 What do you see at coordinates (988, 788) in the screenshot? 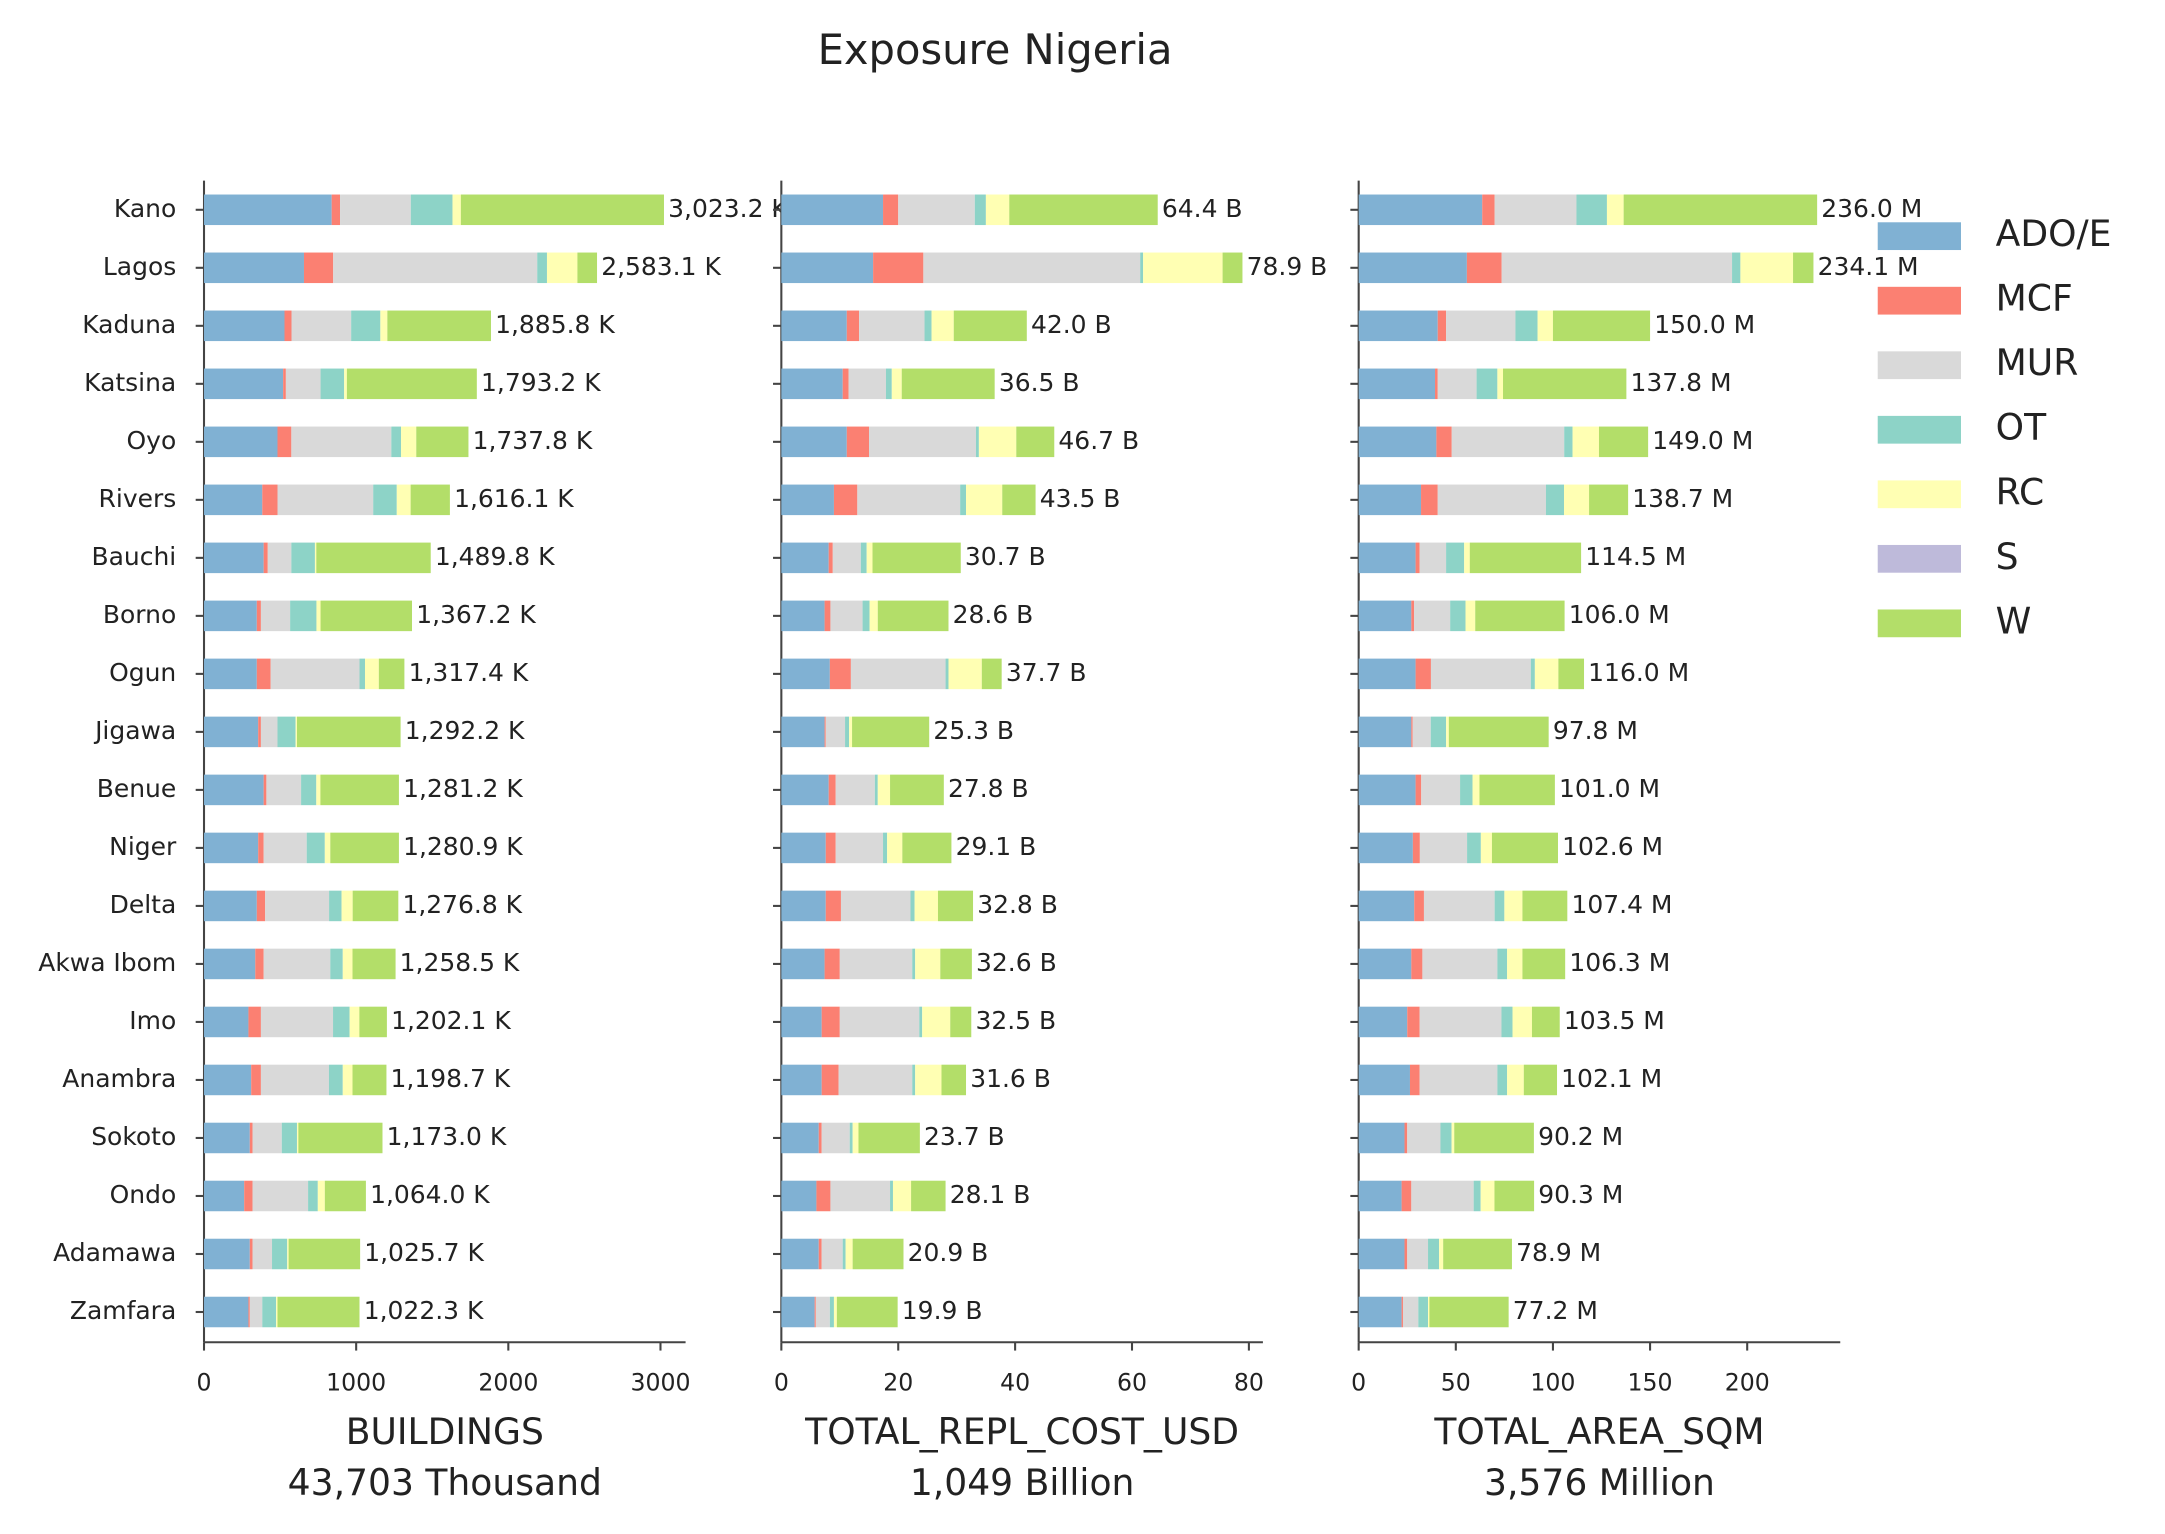
I see `total-label: 27.8 B` at bounding box center [988, 788].